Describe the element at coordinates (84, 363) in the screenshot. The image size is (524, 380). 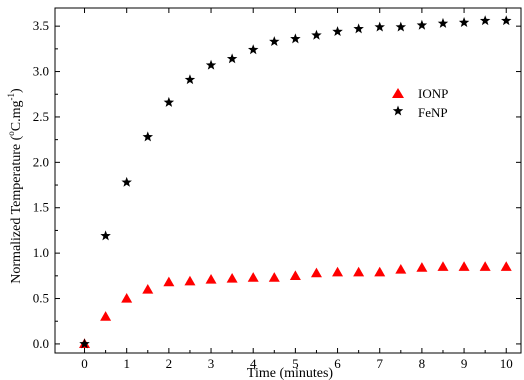
I see `x-tick-label: 0` at that location.